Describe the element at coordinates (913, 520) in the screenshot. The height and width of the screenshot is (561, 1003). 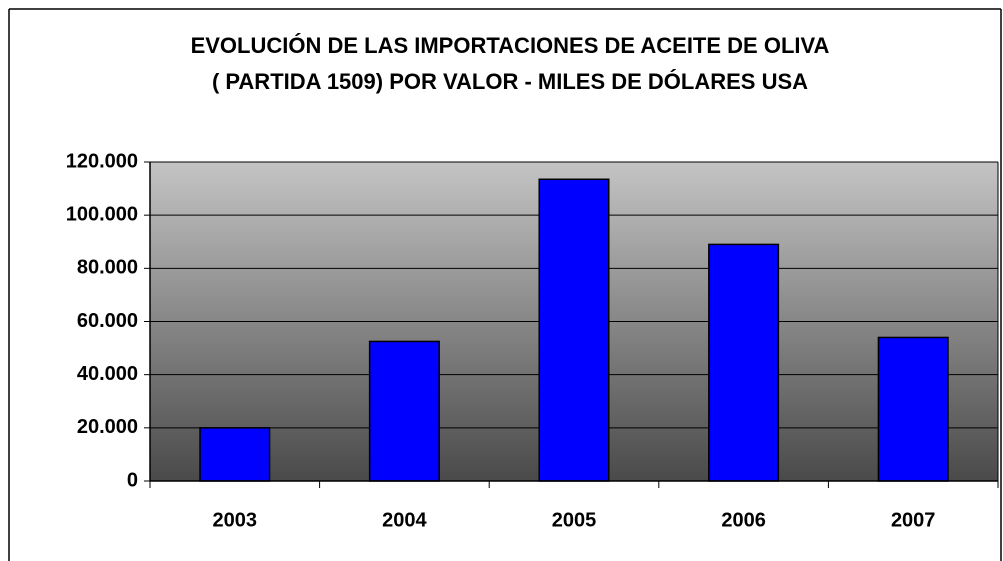
I see `x-tick-label: 2007` at that location.